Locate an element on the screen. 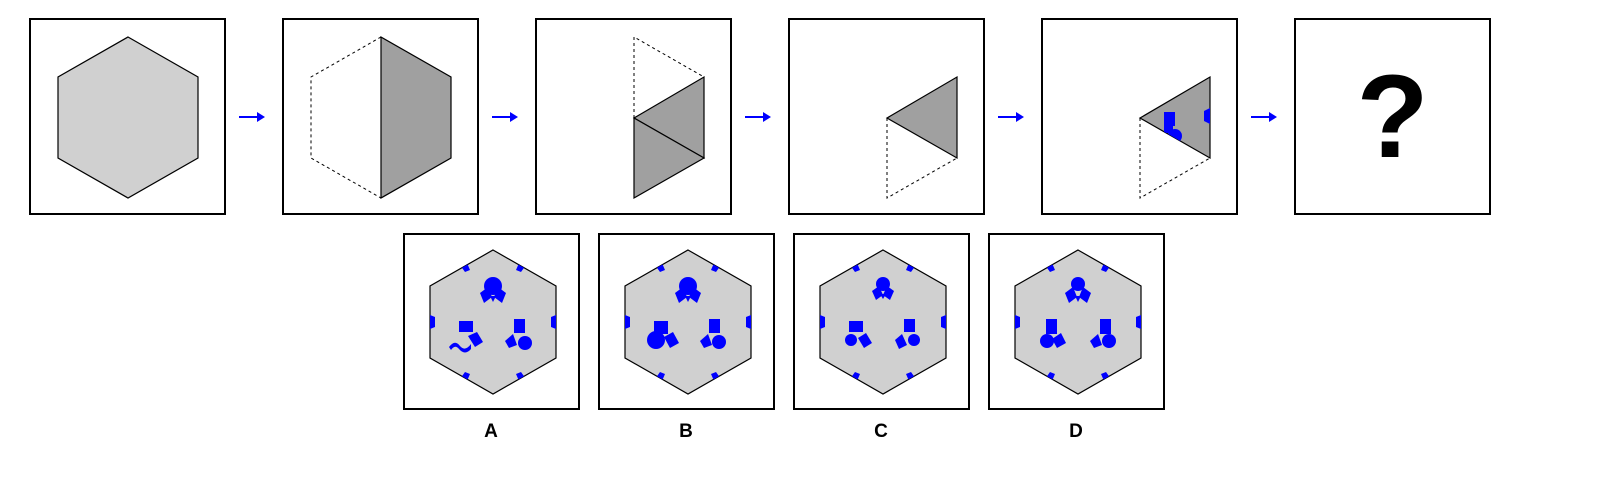 Image resolution: width=1610 pixels, height=490 pixels. question-mark: ? is located at coordinates (1392, 116).